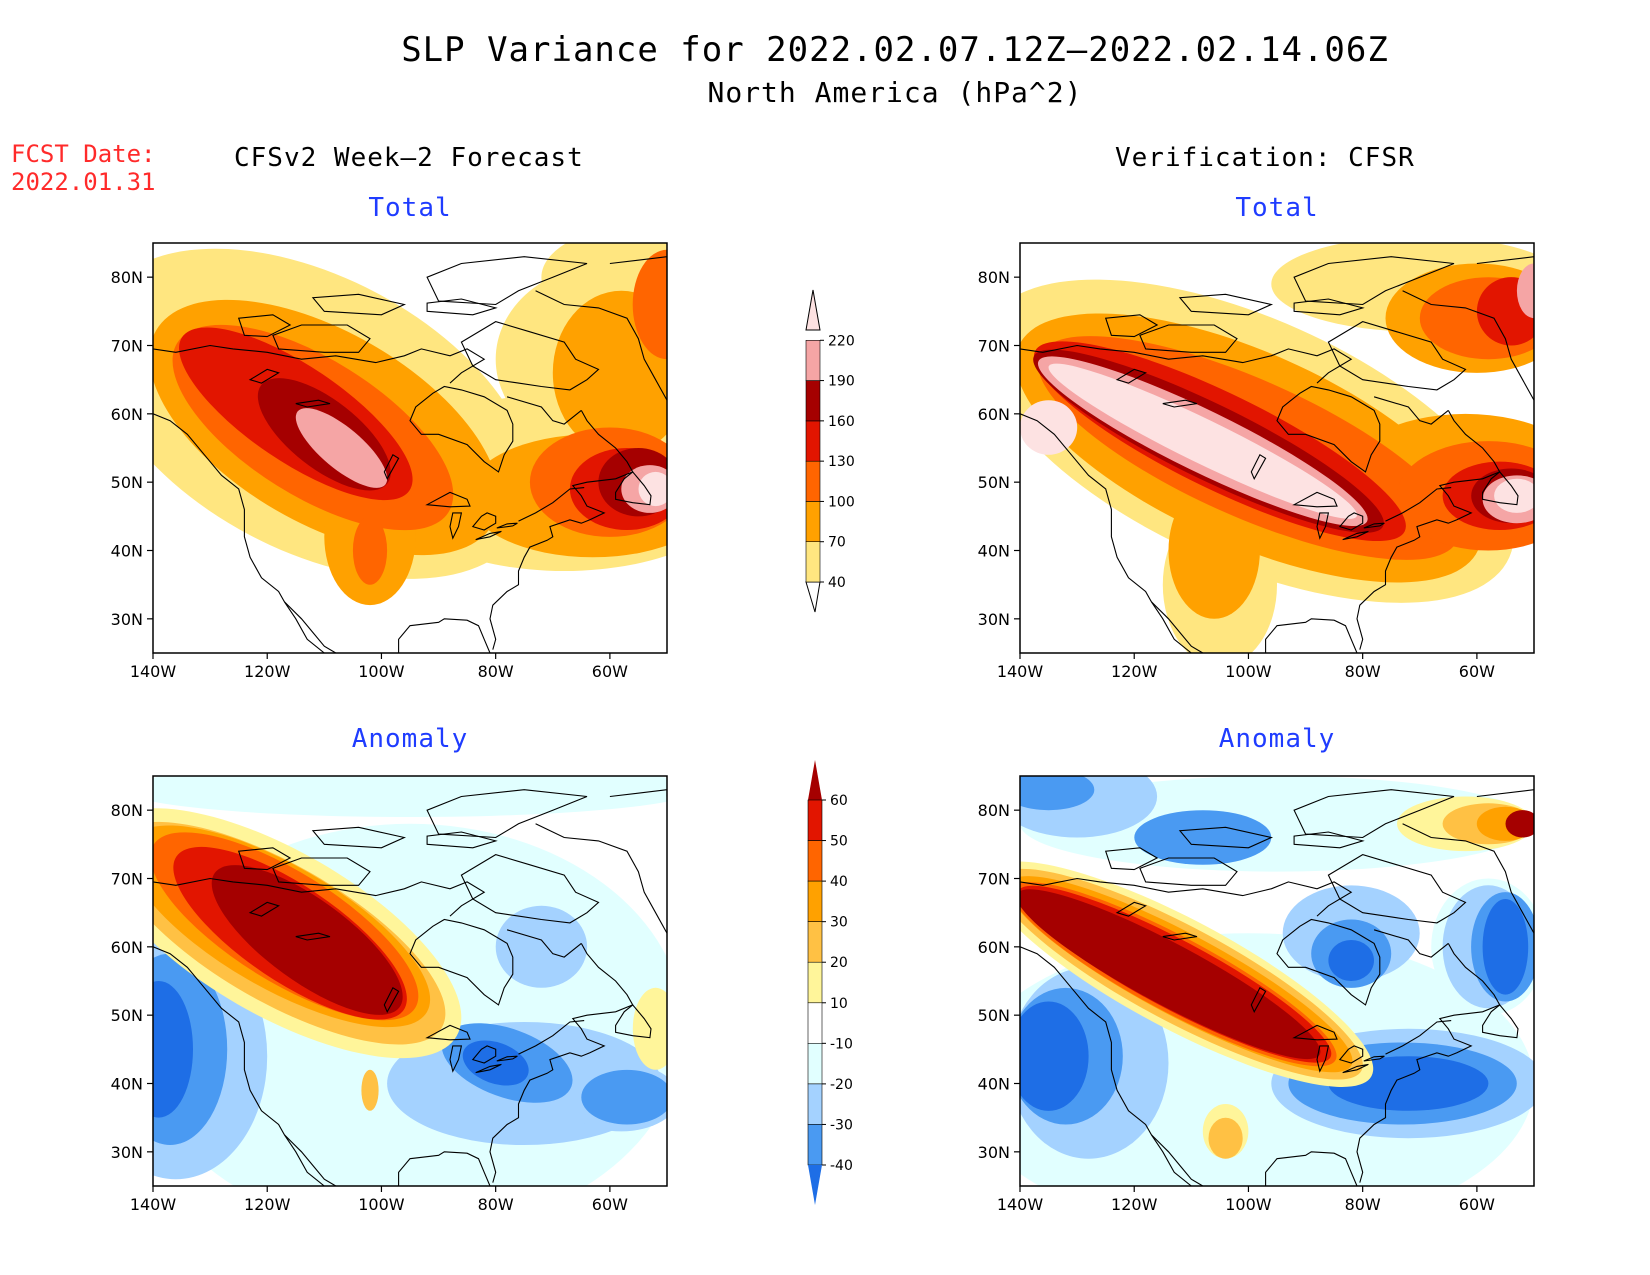 This screenshot has width=1650, height=1275. Describe the element at coordinates (841, 1085) in the screenshot. I see `colorbar-label: -20` at that location.